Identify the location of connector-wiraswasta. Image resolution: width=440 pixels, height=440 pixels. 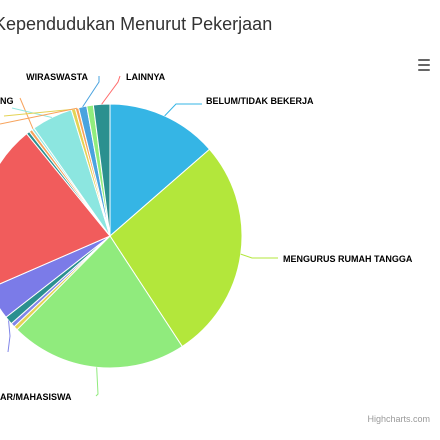
(91, 92).